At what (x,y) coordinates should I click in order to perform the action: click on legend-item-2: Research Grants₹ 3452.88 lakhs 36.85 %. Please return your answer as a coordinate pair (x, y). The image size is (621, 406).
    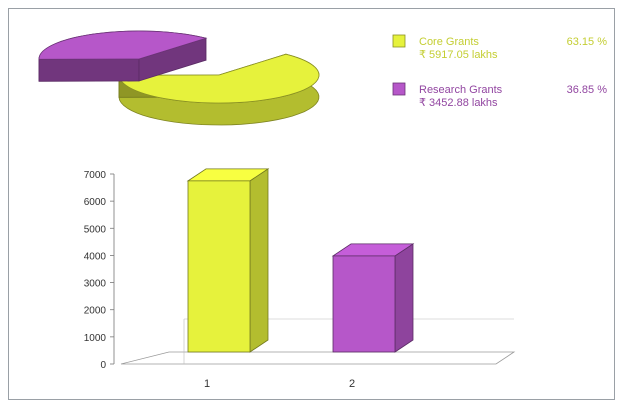
    Looking at the image, I should click on (500, 95).